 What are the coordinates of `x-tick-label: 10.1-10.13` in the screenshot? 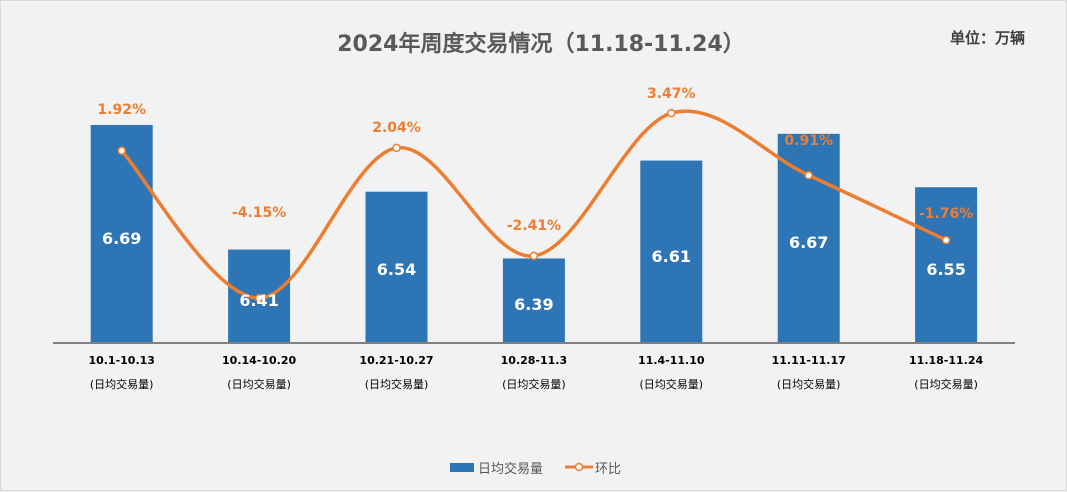 It's located at (121, 360).